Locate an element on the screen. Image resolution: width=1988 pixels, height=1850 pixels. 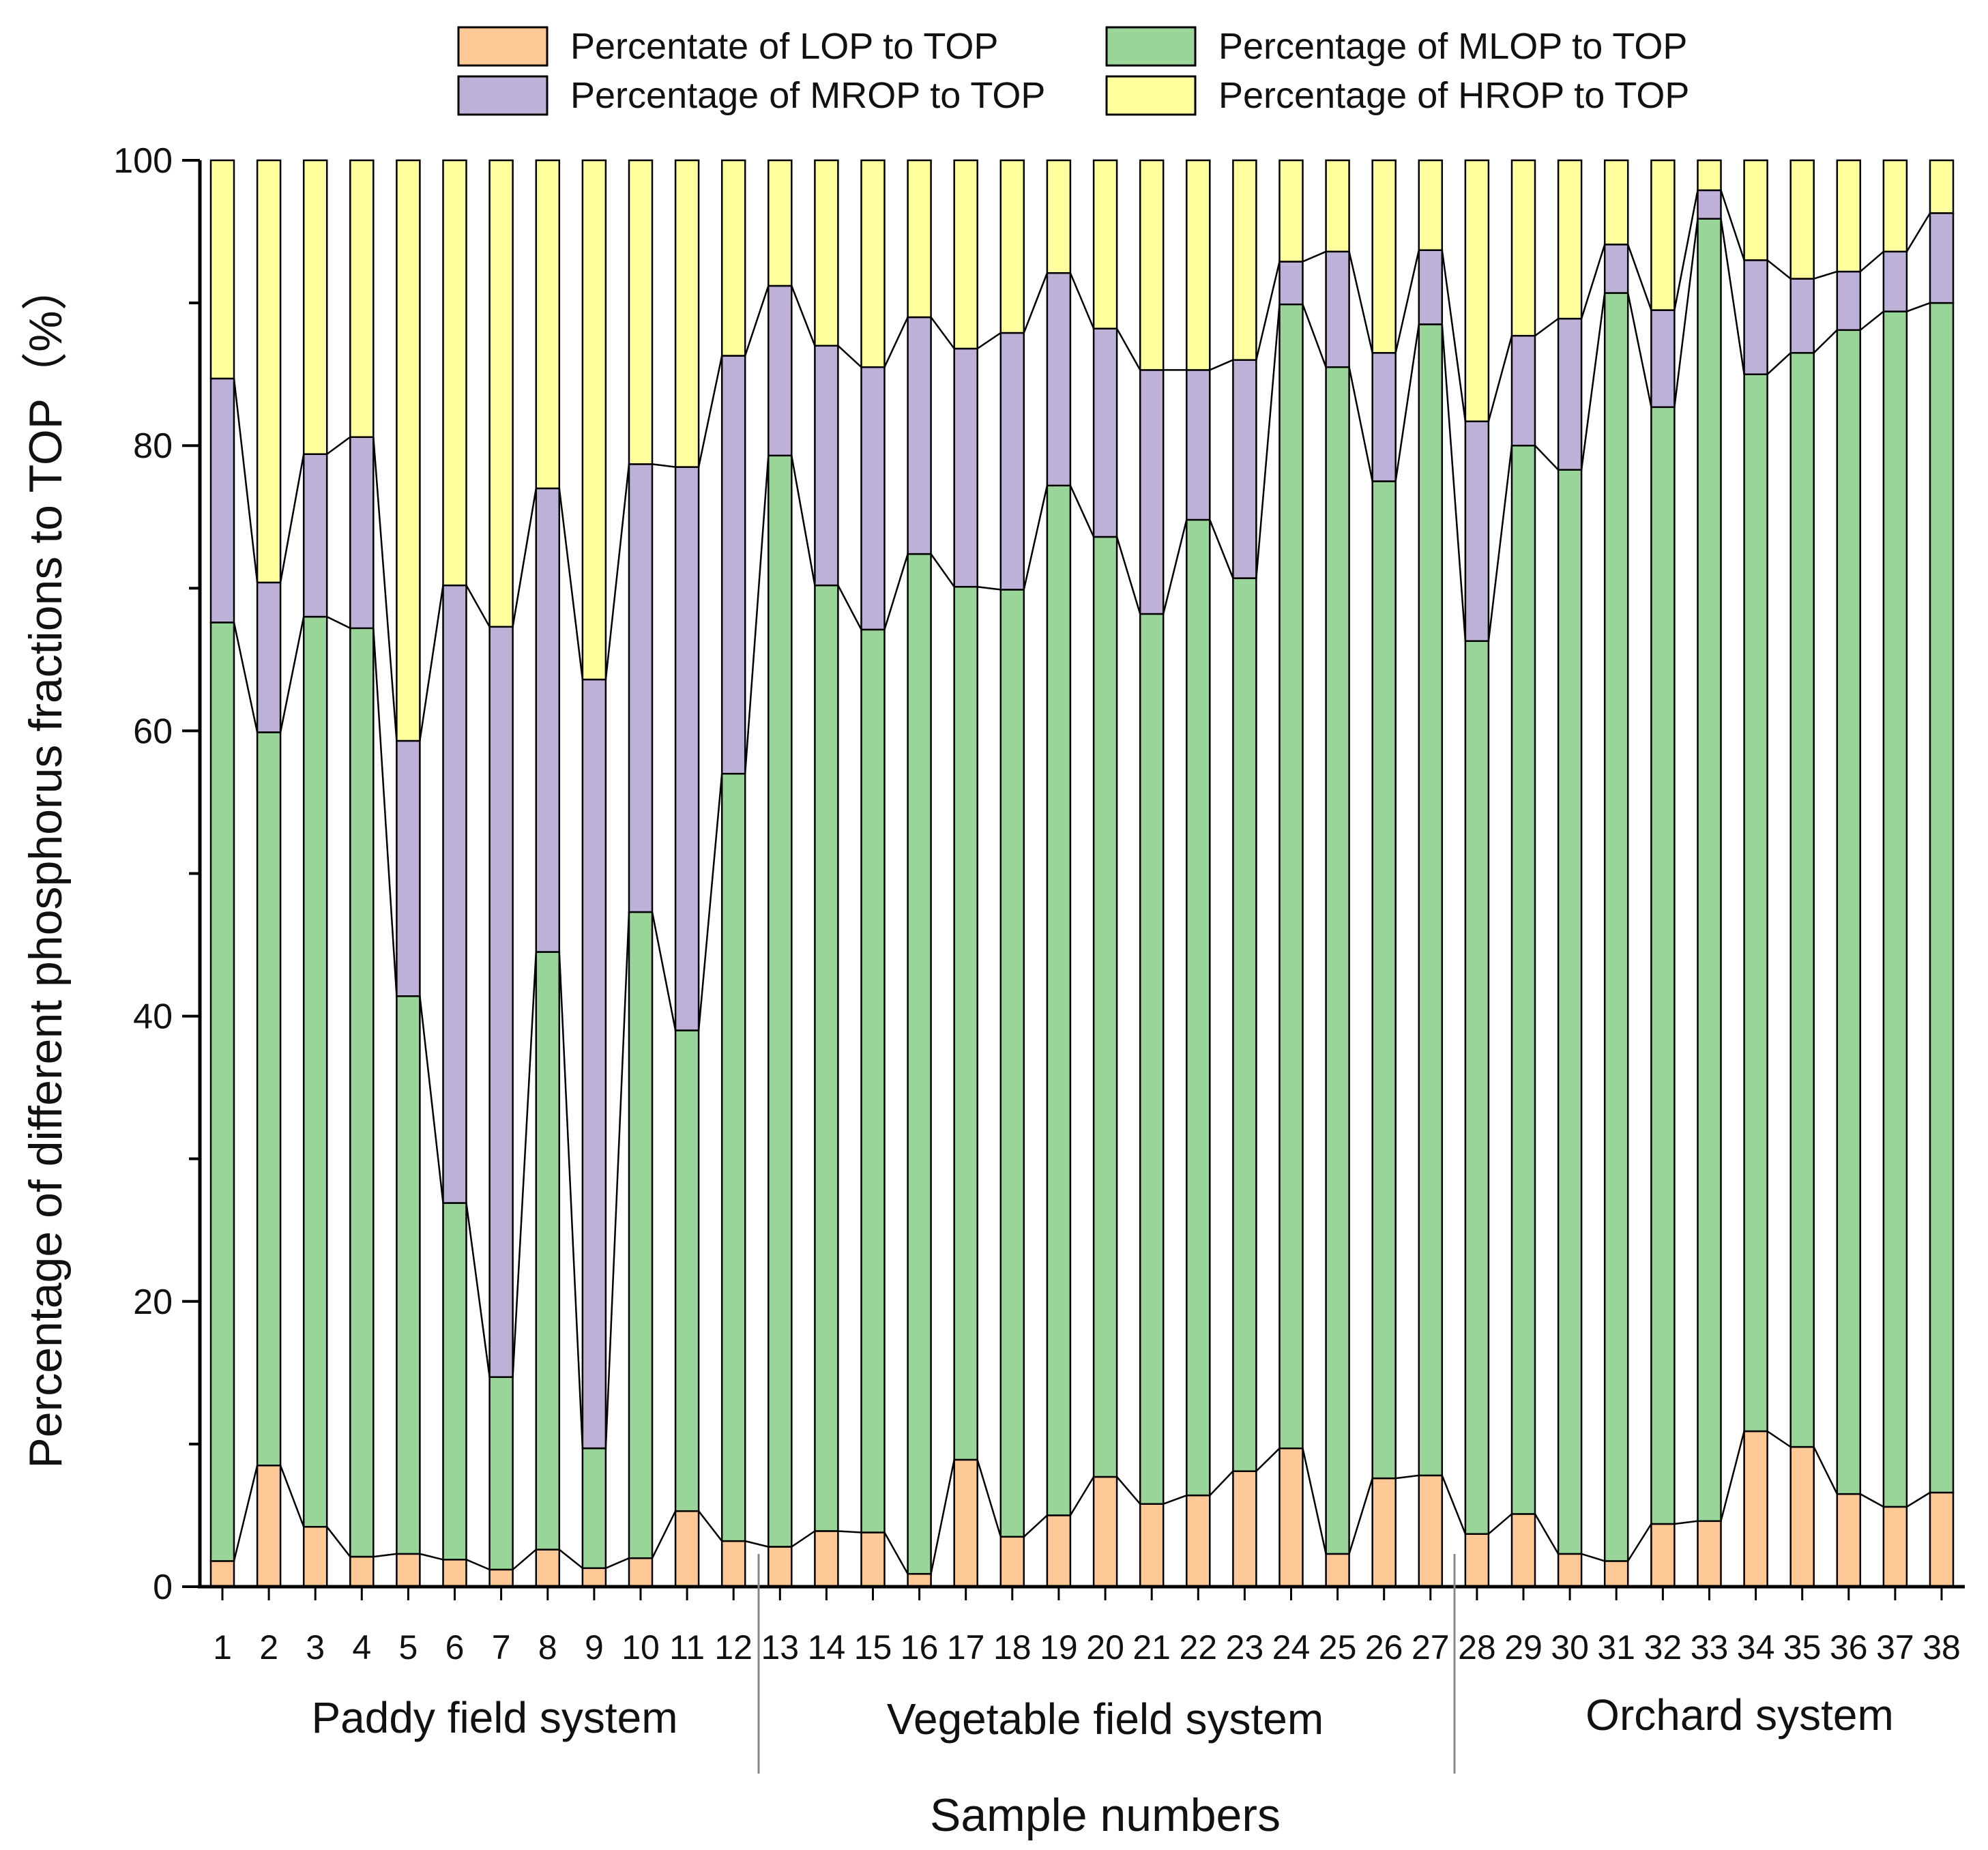
y-tick-label-60: 60 is located at coordinates (153, 731).